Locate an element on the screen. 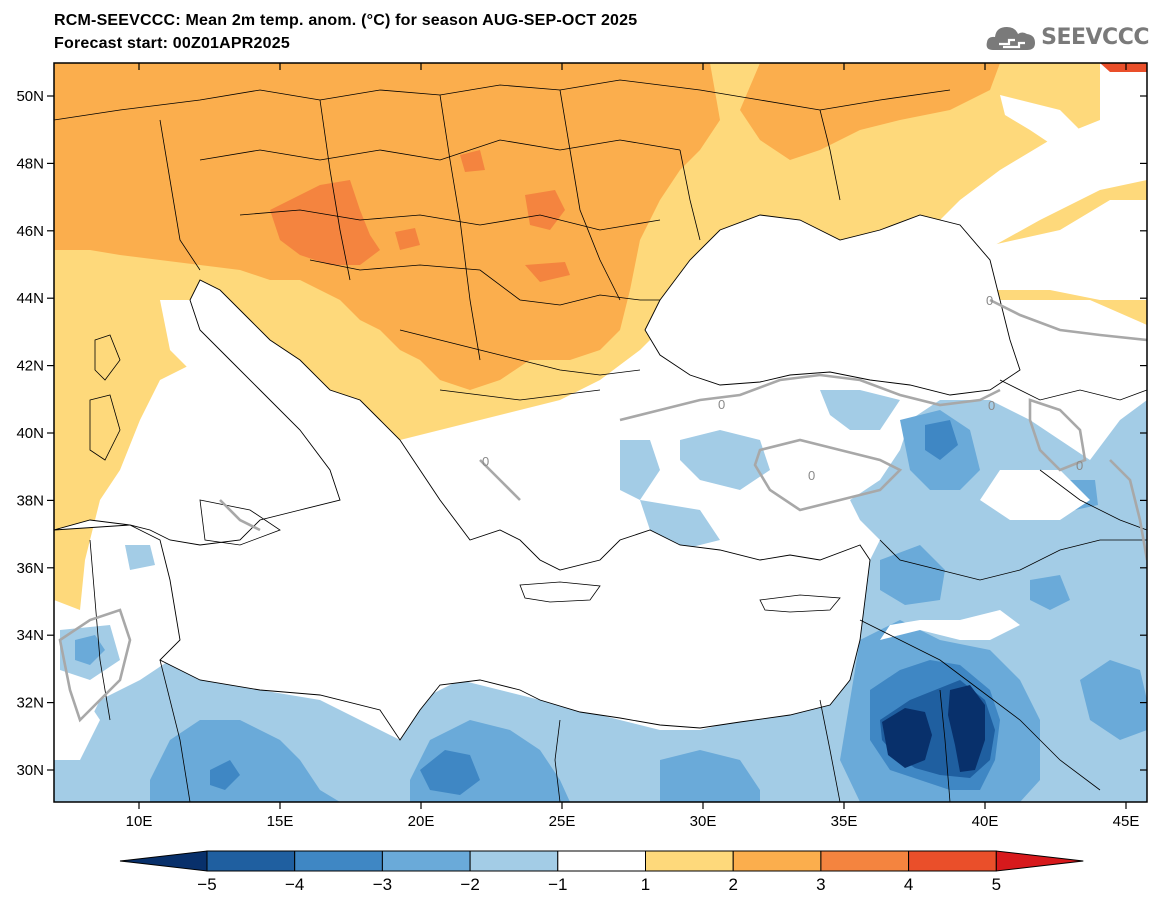  colorbar: −5 −4 −3 −2 −1 1 2 3 4 5 is located at coordinates (601, 872).